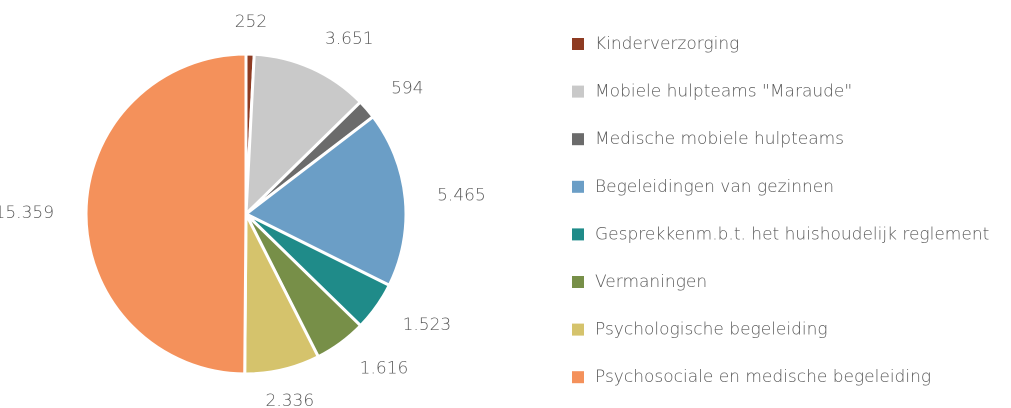 Image resolution: width=1011 pixels, height=408 pixels. I want to click on legend-label: Kinderverzorging, so click(667, 44).